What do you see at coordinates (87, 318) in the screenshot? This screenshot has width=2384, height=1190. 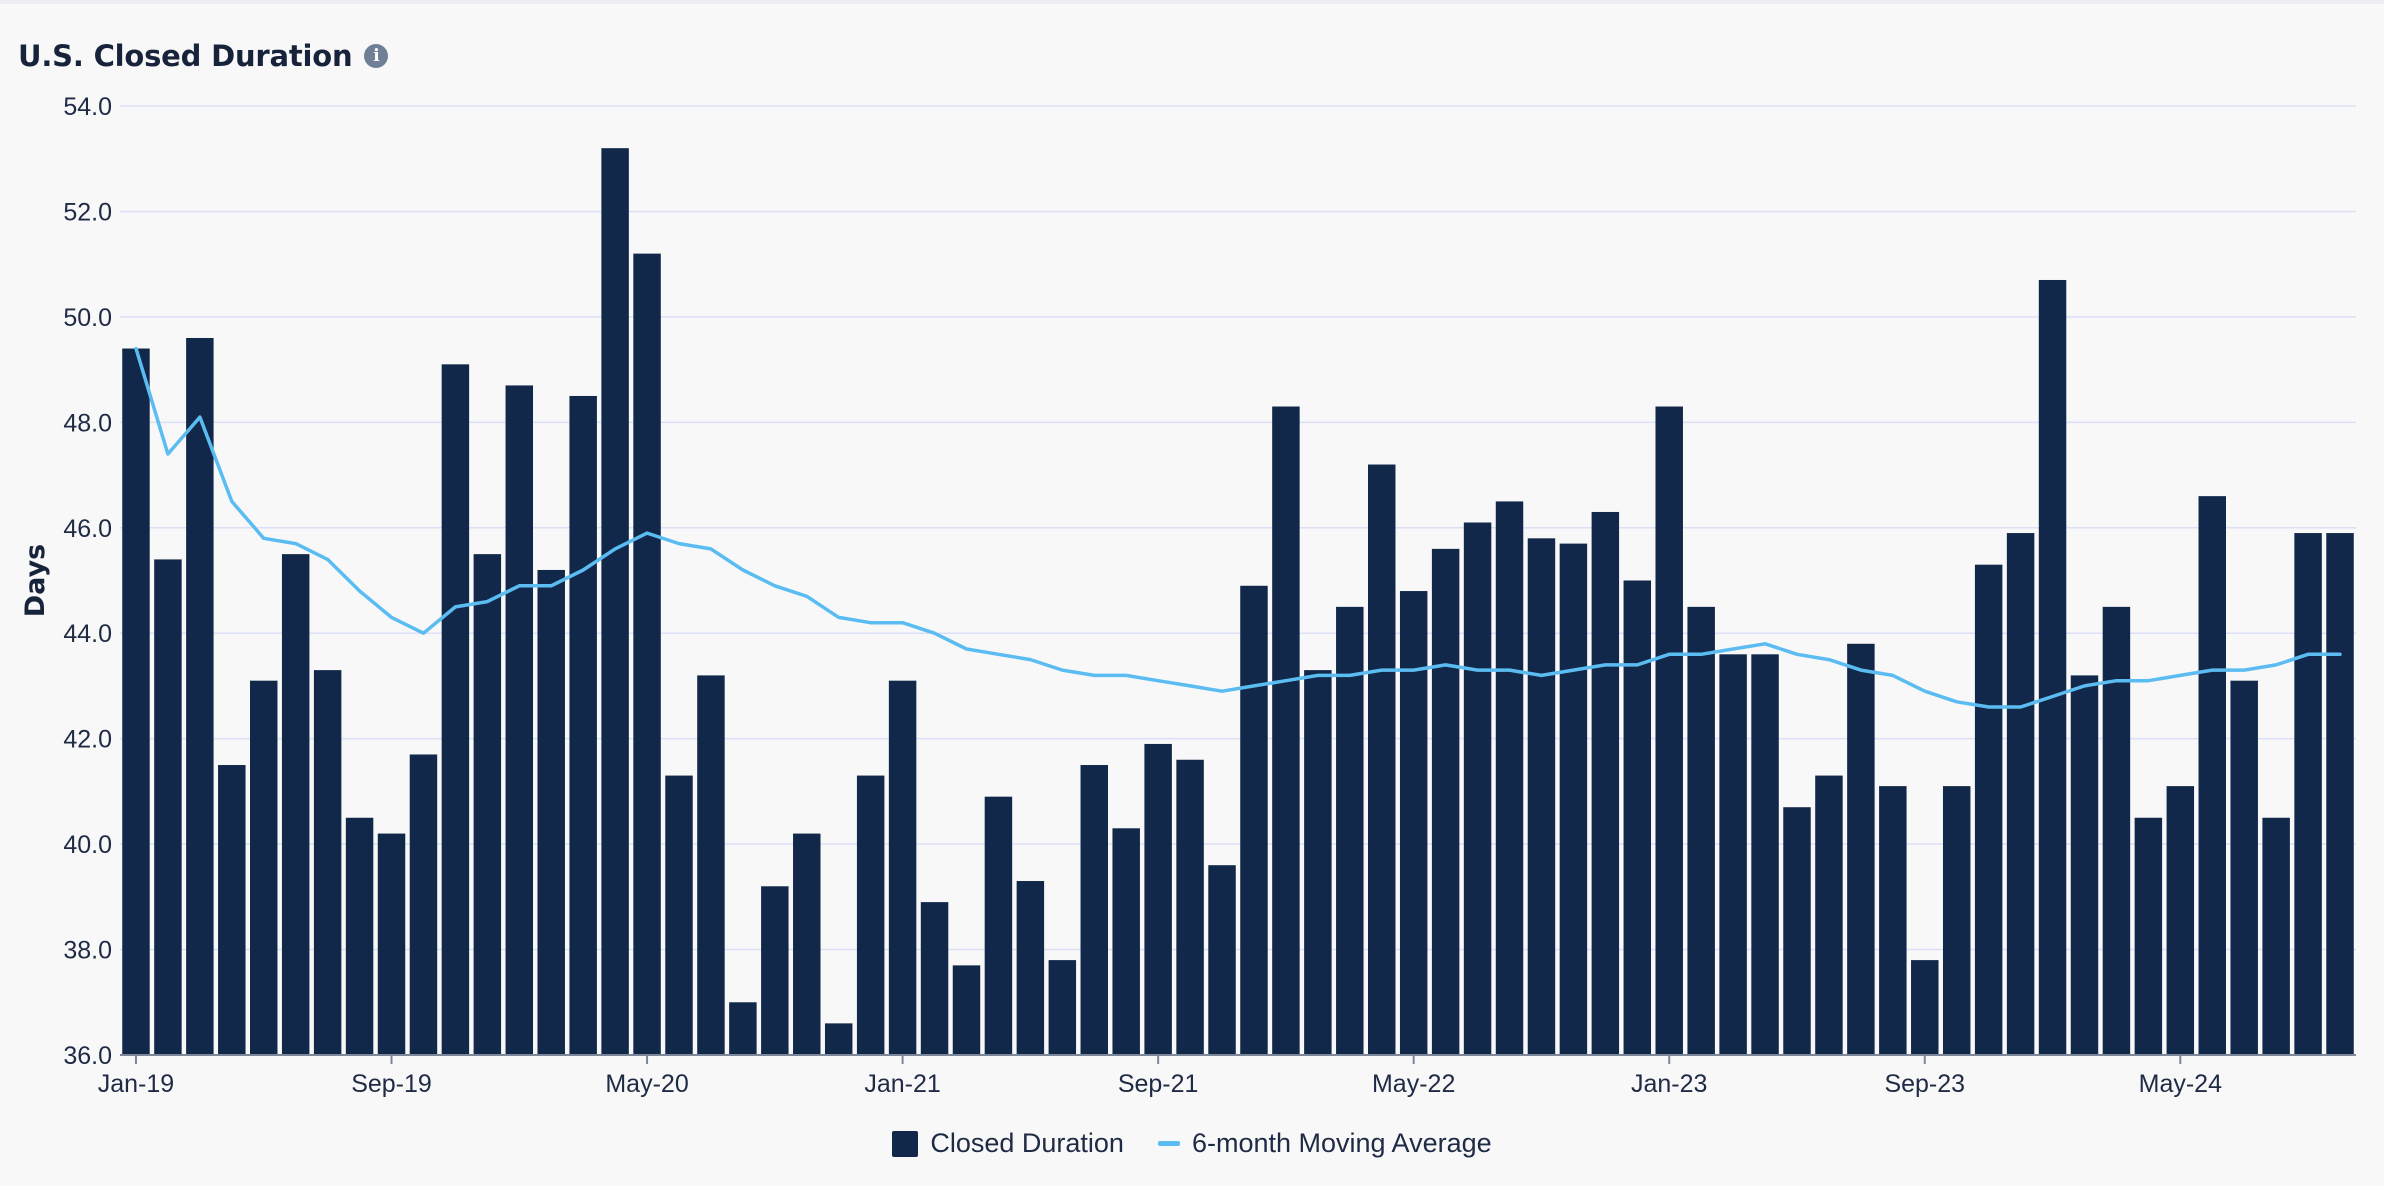 I see `y-tick-label: 50.0` at bounding box center [87, 318].